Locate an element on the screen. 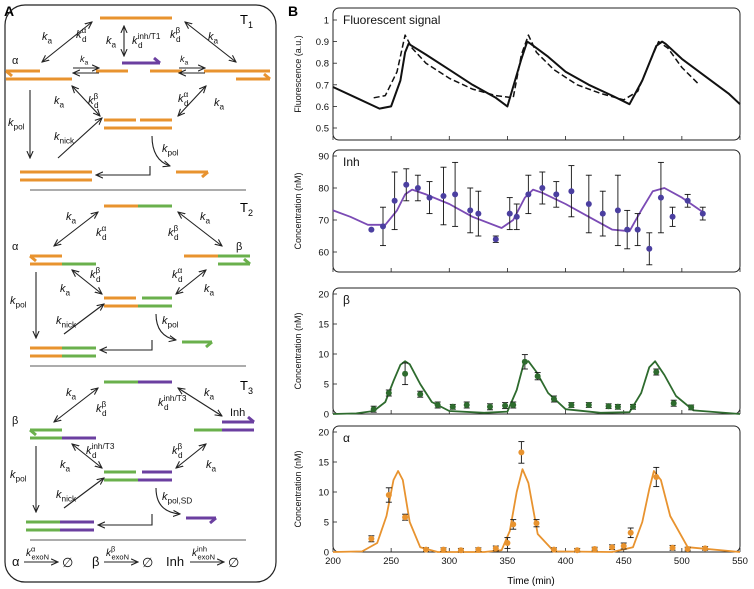 This screenshot has height=589, width=754. t1-kd-alpha-2: kα d is located at coordinates (183, 99).